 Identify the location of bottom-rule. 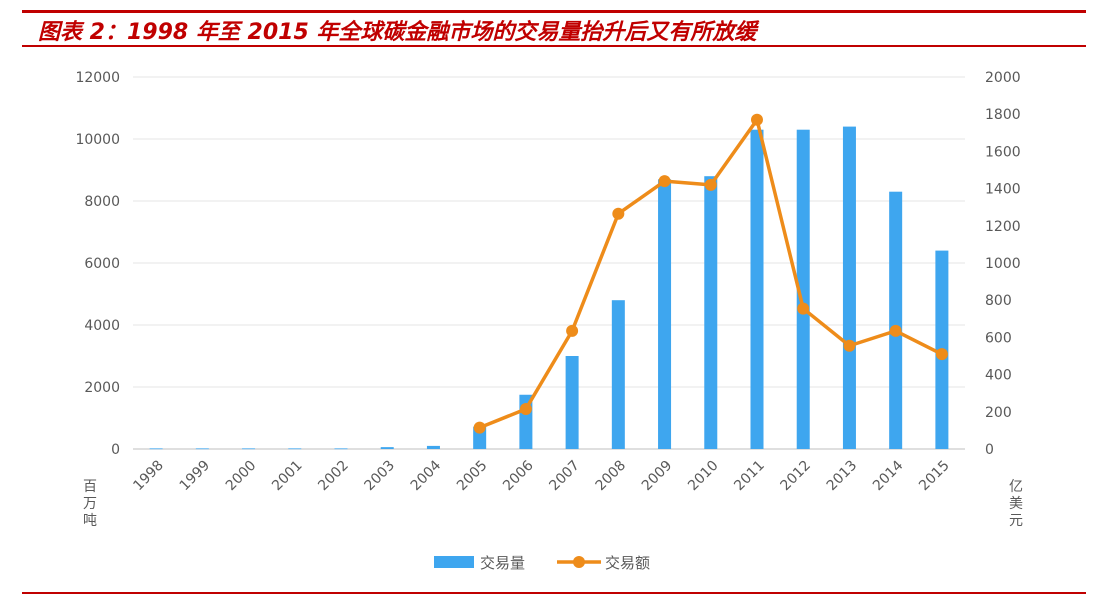
(554, 593).